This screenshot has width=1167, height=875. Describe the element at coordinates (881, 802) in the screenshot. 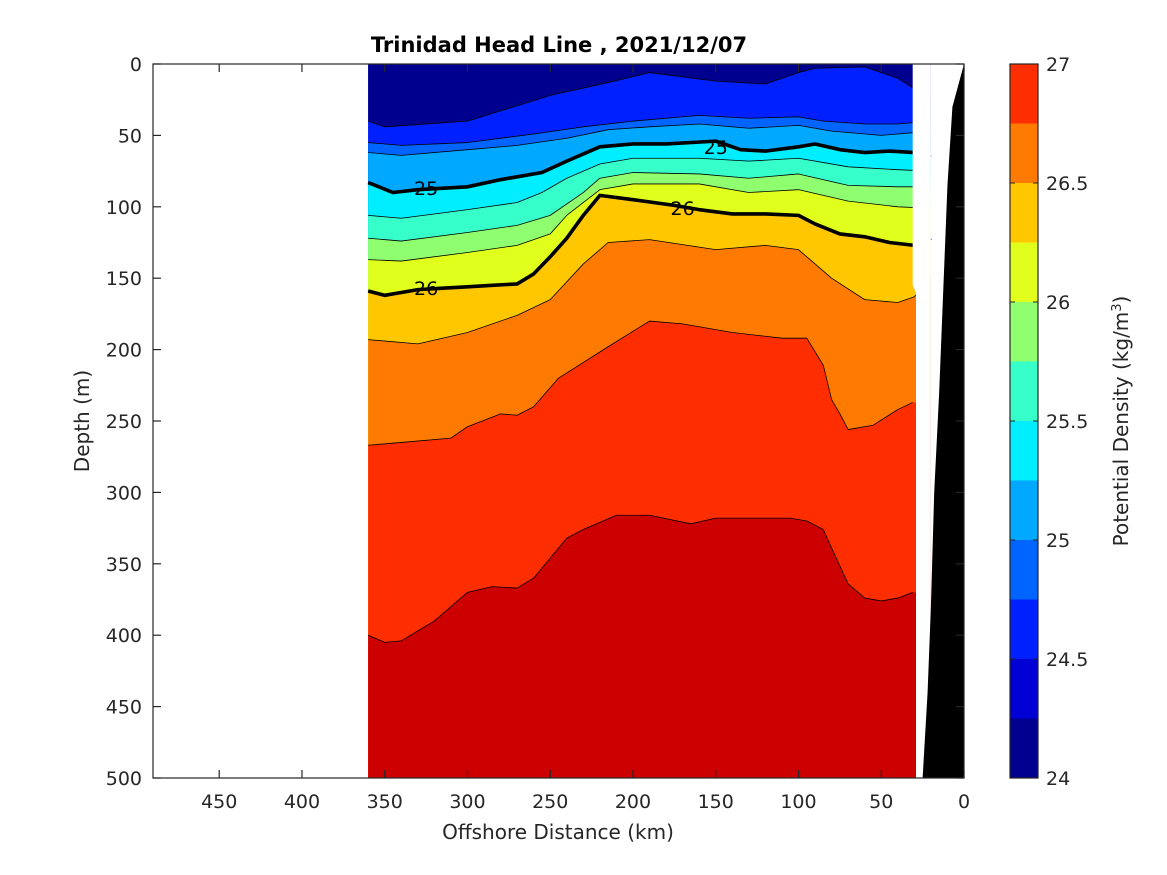

I see `x-tick-label: 50` at that location.